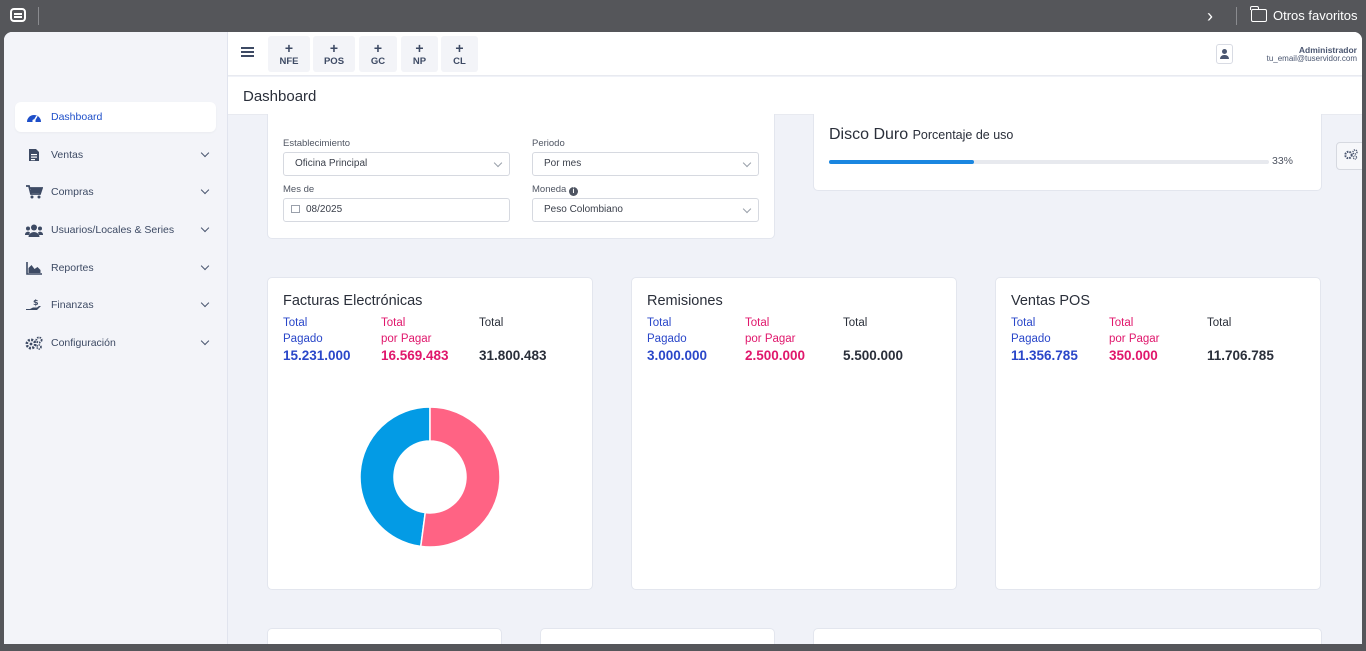 This screenshot has height=651, width=1366. Describe the element at coordinates (34, 192) in the screenshot. I see `cart-icon` at that location.